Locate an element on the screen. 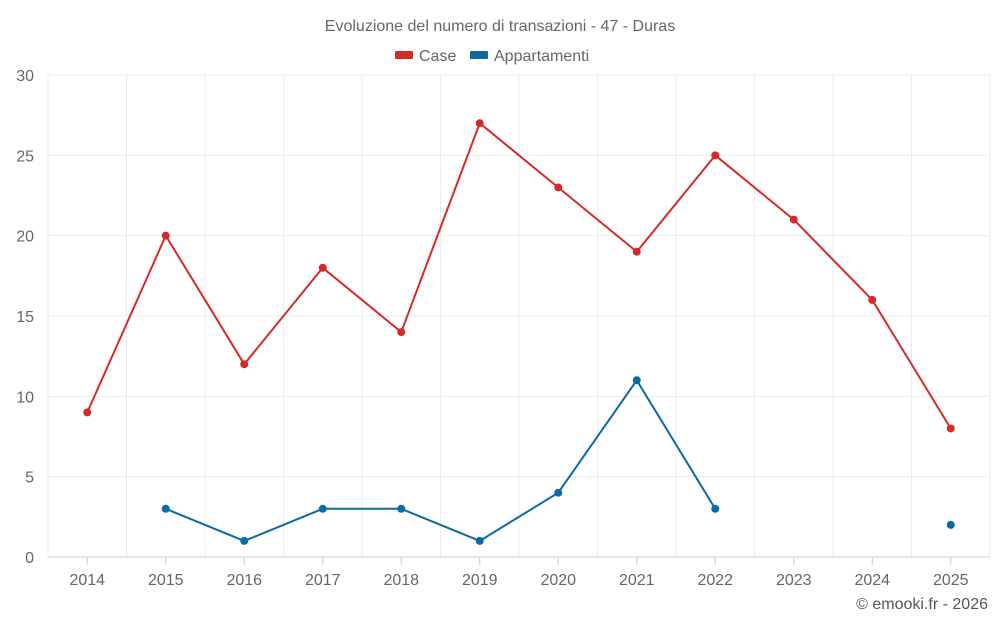 The width and height of the screenshot is (1000, 625). data-point-appartamenti-2018 is located at coordinates (401, 508).